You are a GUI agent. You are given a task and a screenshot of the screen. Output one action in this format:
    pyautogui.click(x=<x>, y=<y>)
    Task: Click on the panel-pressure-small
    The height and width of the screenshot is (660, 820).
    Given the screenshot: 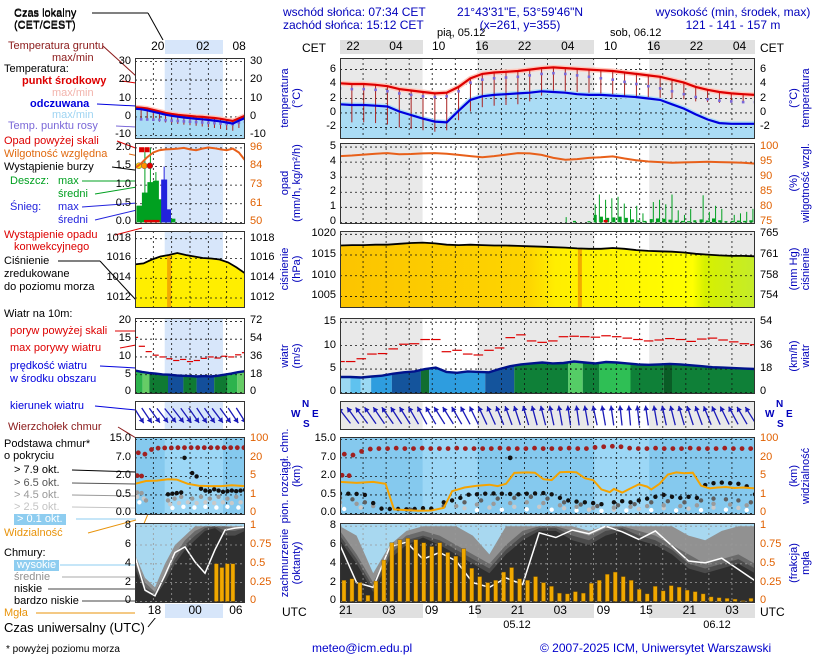 What is the action you would take?
    pyautogui.click(x=190, y=269)
    